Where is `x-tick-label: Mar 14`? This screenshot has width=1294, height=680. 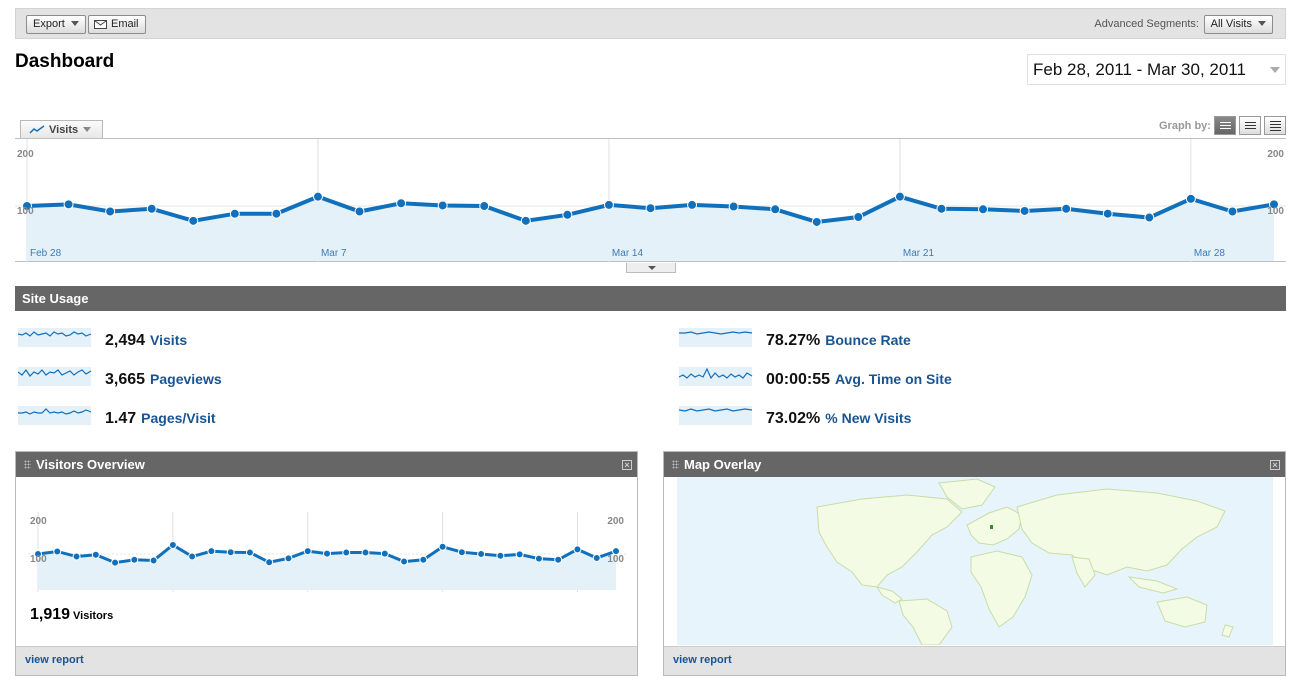 x-tick-label: Mar 14 is located at coordinates (628, 253).